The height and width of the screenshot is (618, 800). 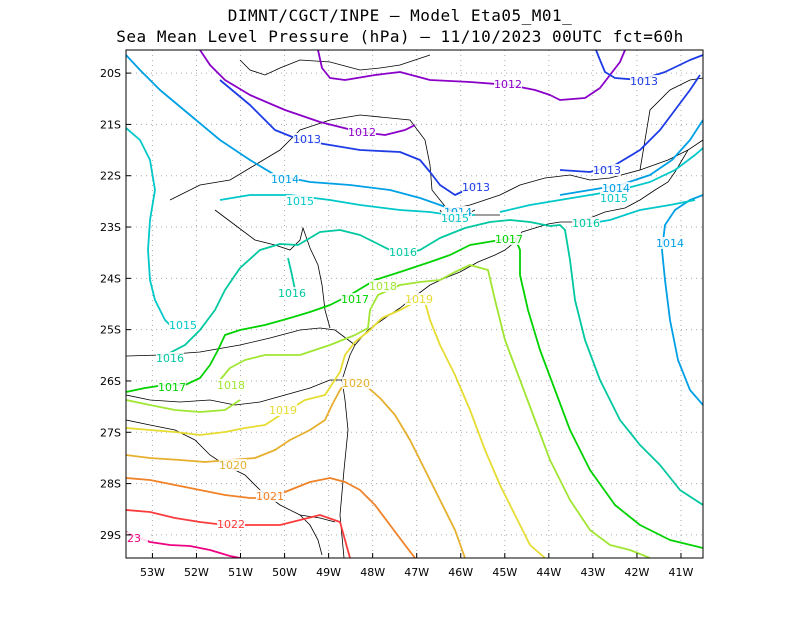 What do you see at coordinates (416, 572) in the screenshot?
I see `x-tick-label: 47W` at bounding box center [416, 572].